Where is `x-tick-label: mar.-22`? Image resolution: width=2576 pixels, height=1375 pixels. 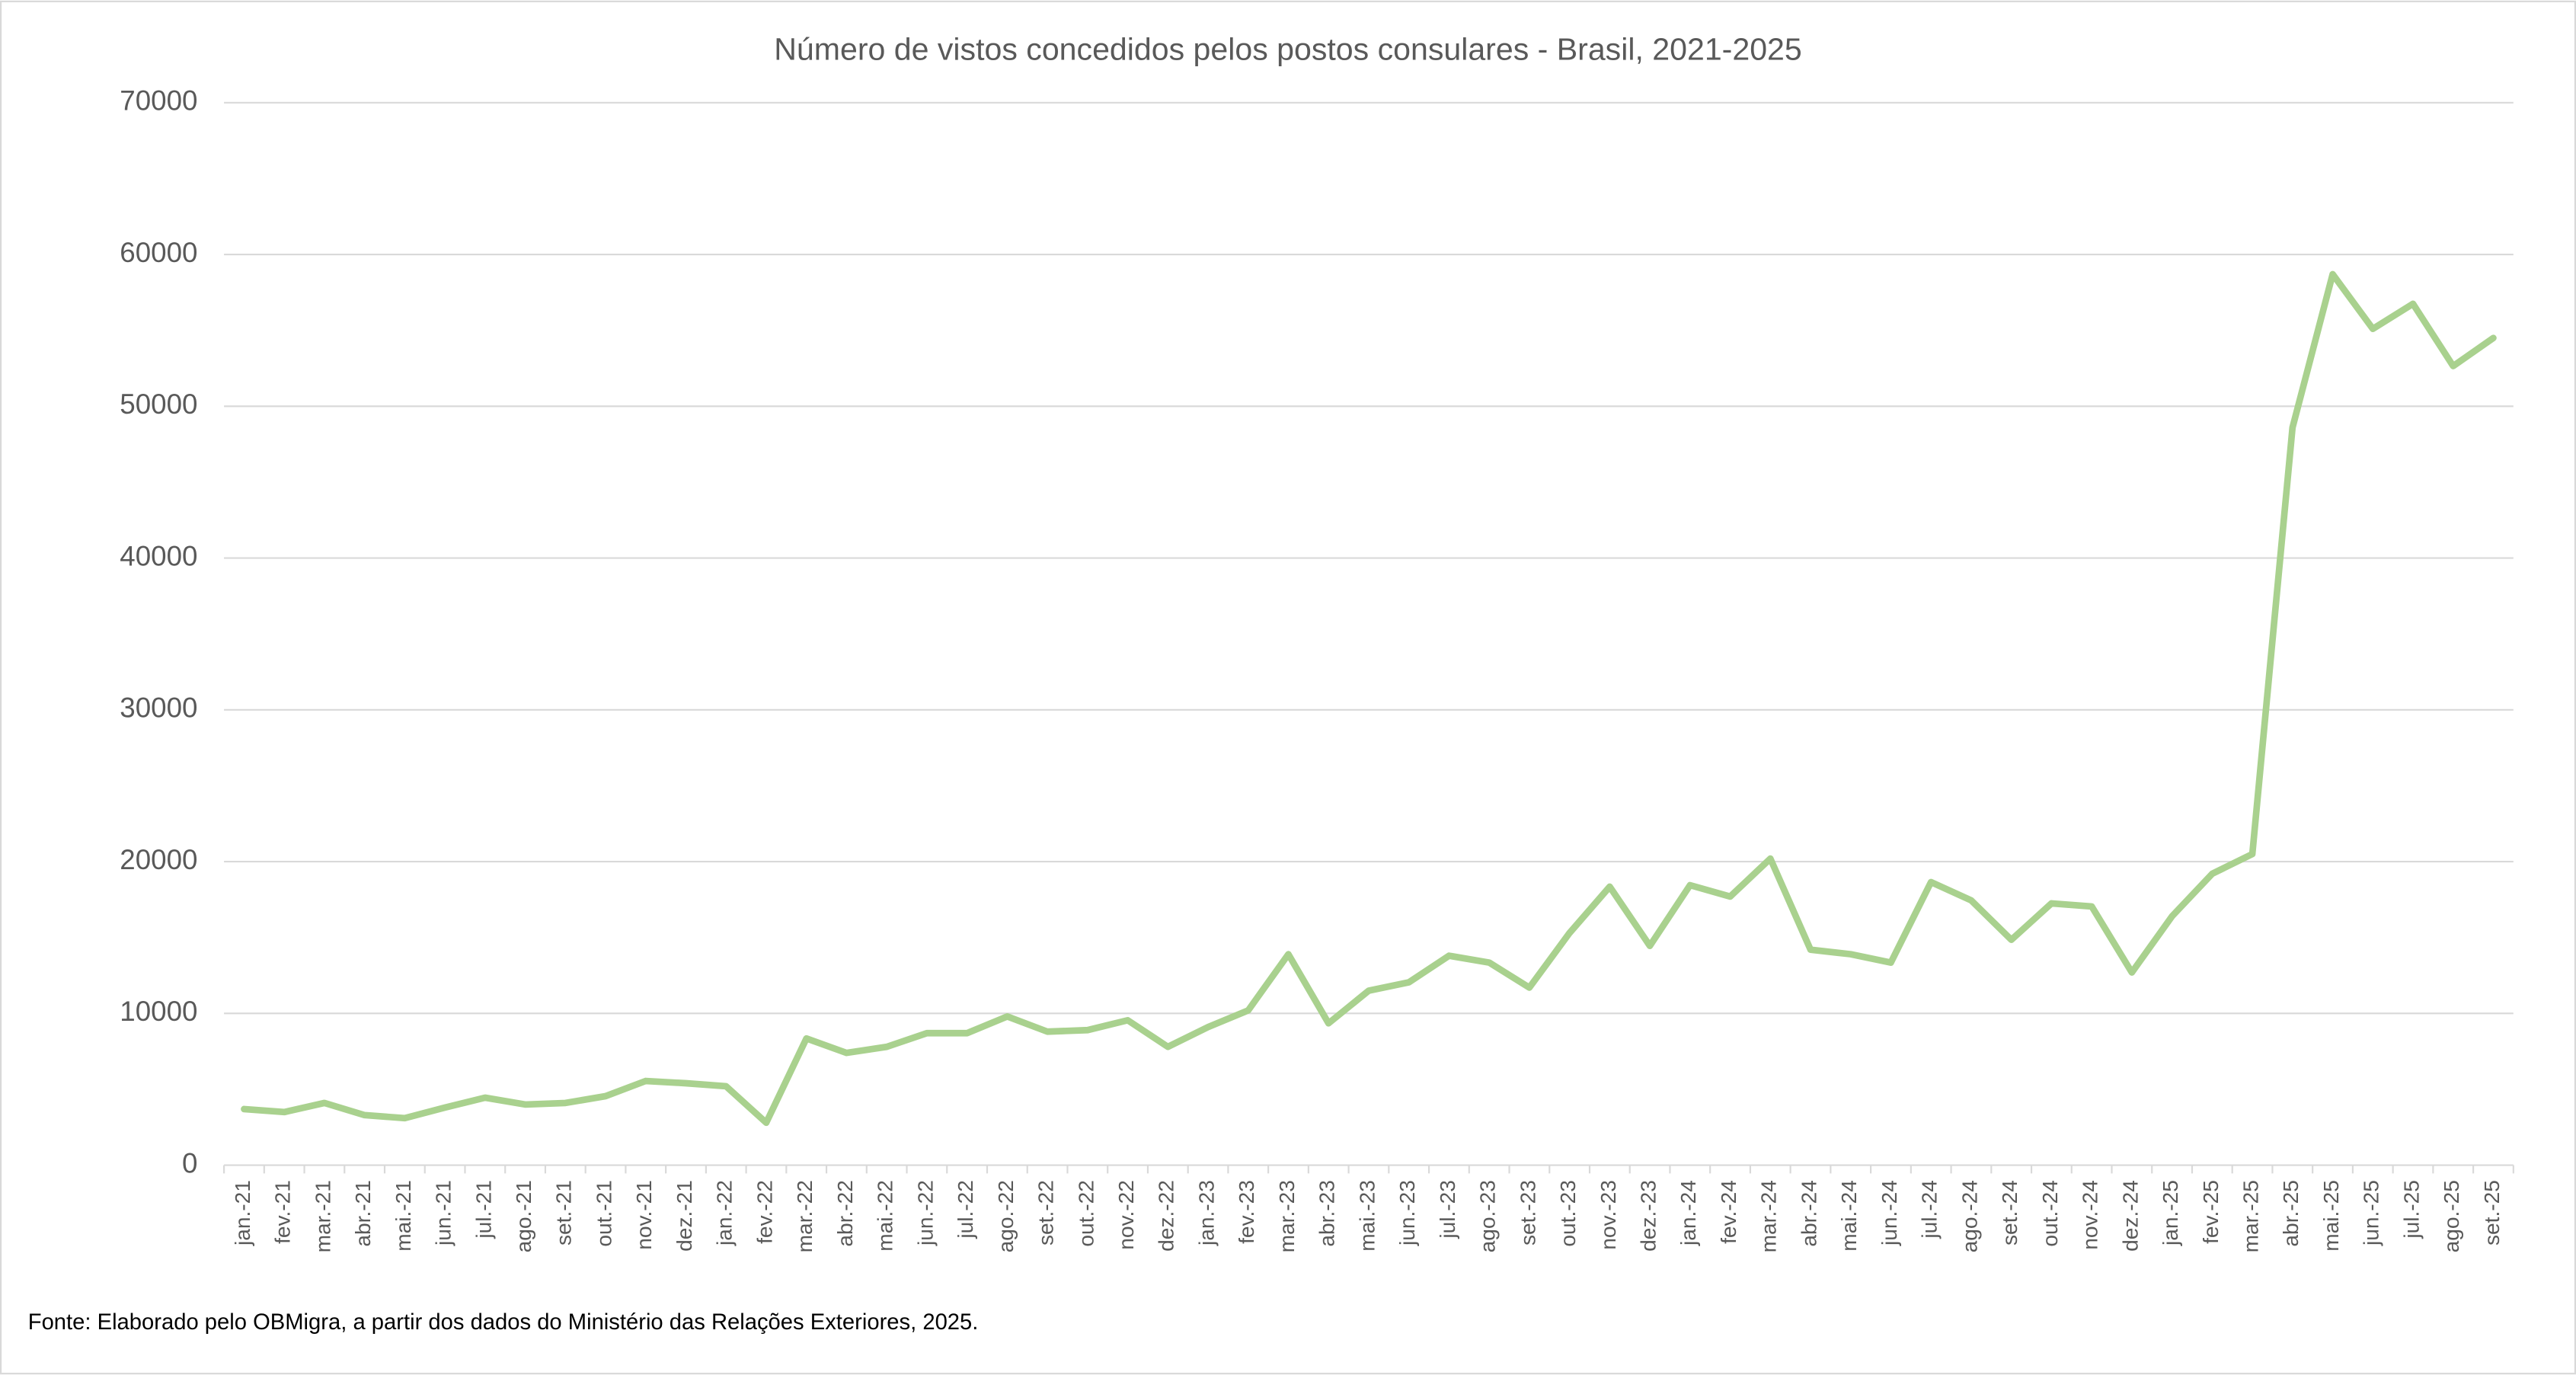 x-tick-label: mar.-22 is located at coordinates (805, 1216).